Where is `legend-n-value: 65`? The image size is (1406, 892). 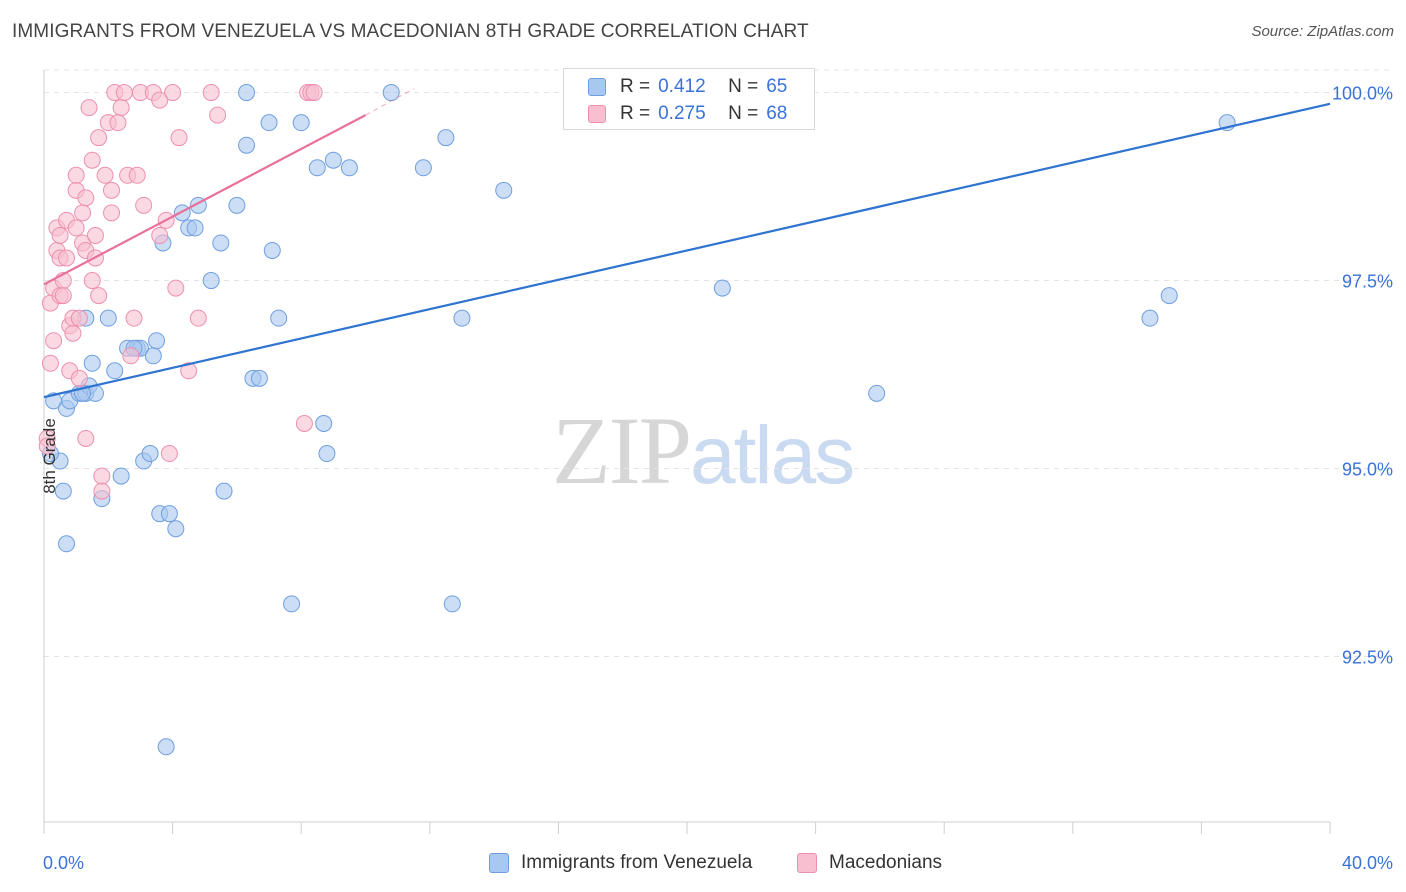
legend-n-value: 65 is located at coordinates (777, 86).